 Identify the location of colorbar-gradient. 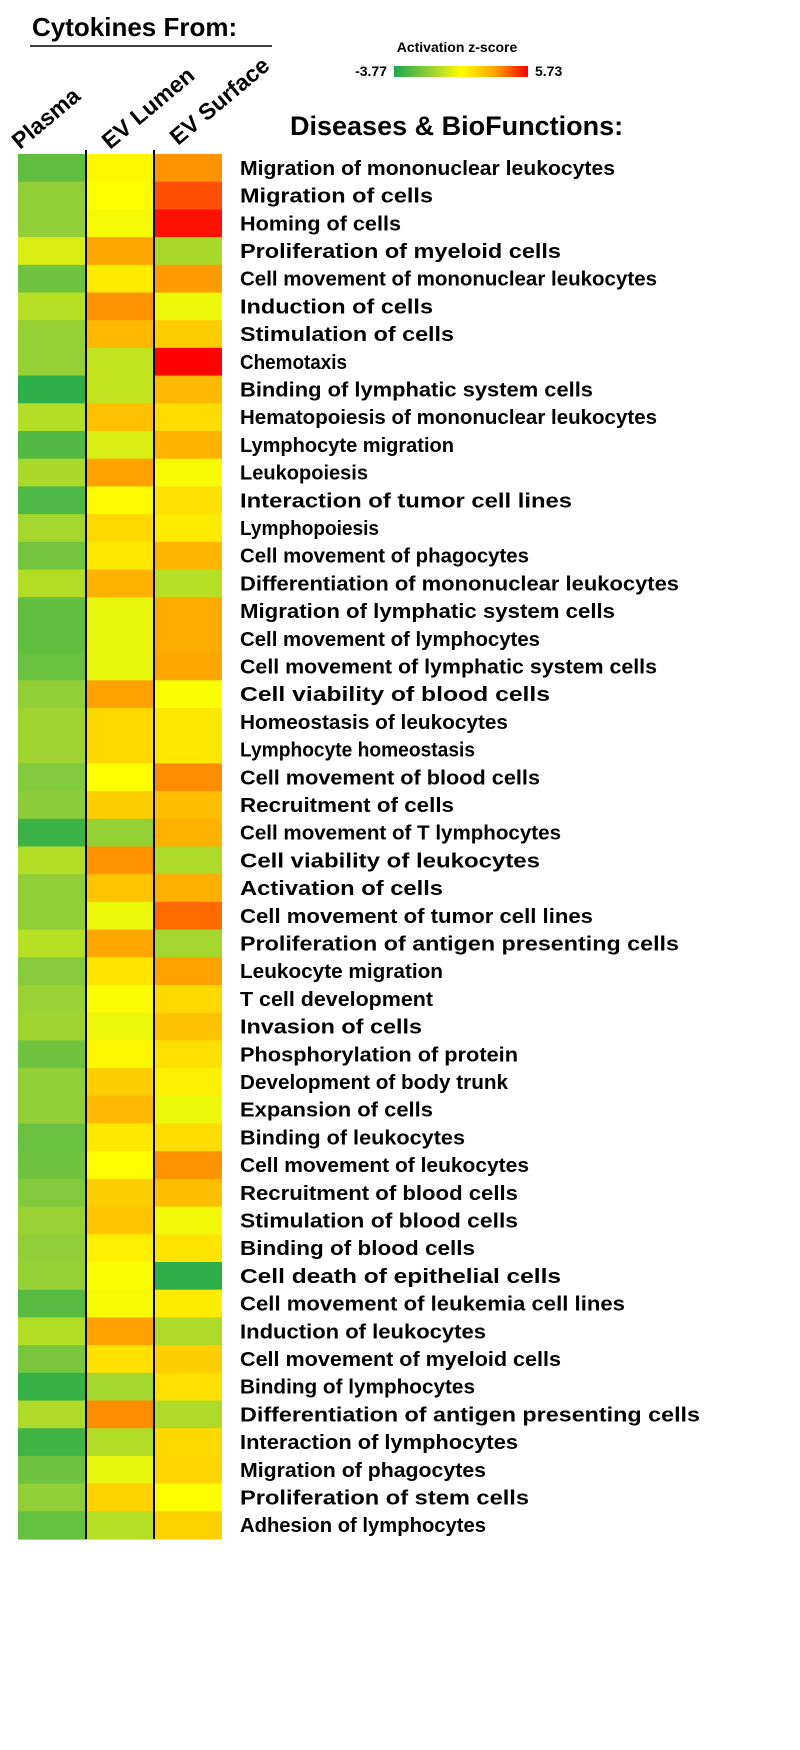
(461, 71).